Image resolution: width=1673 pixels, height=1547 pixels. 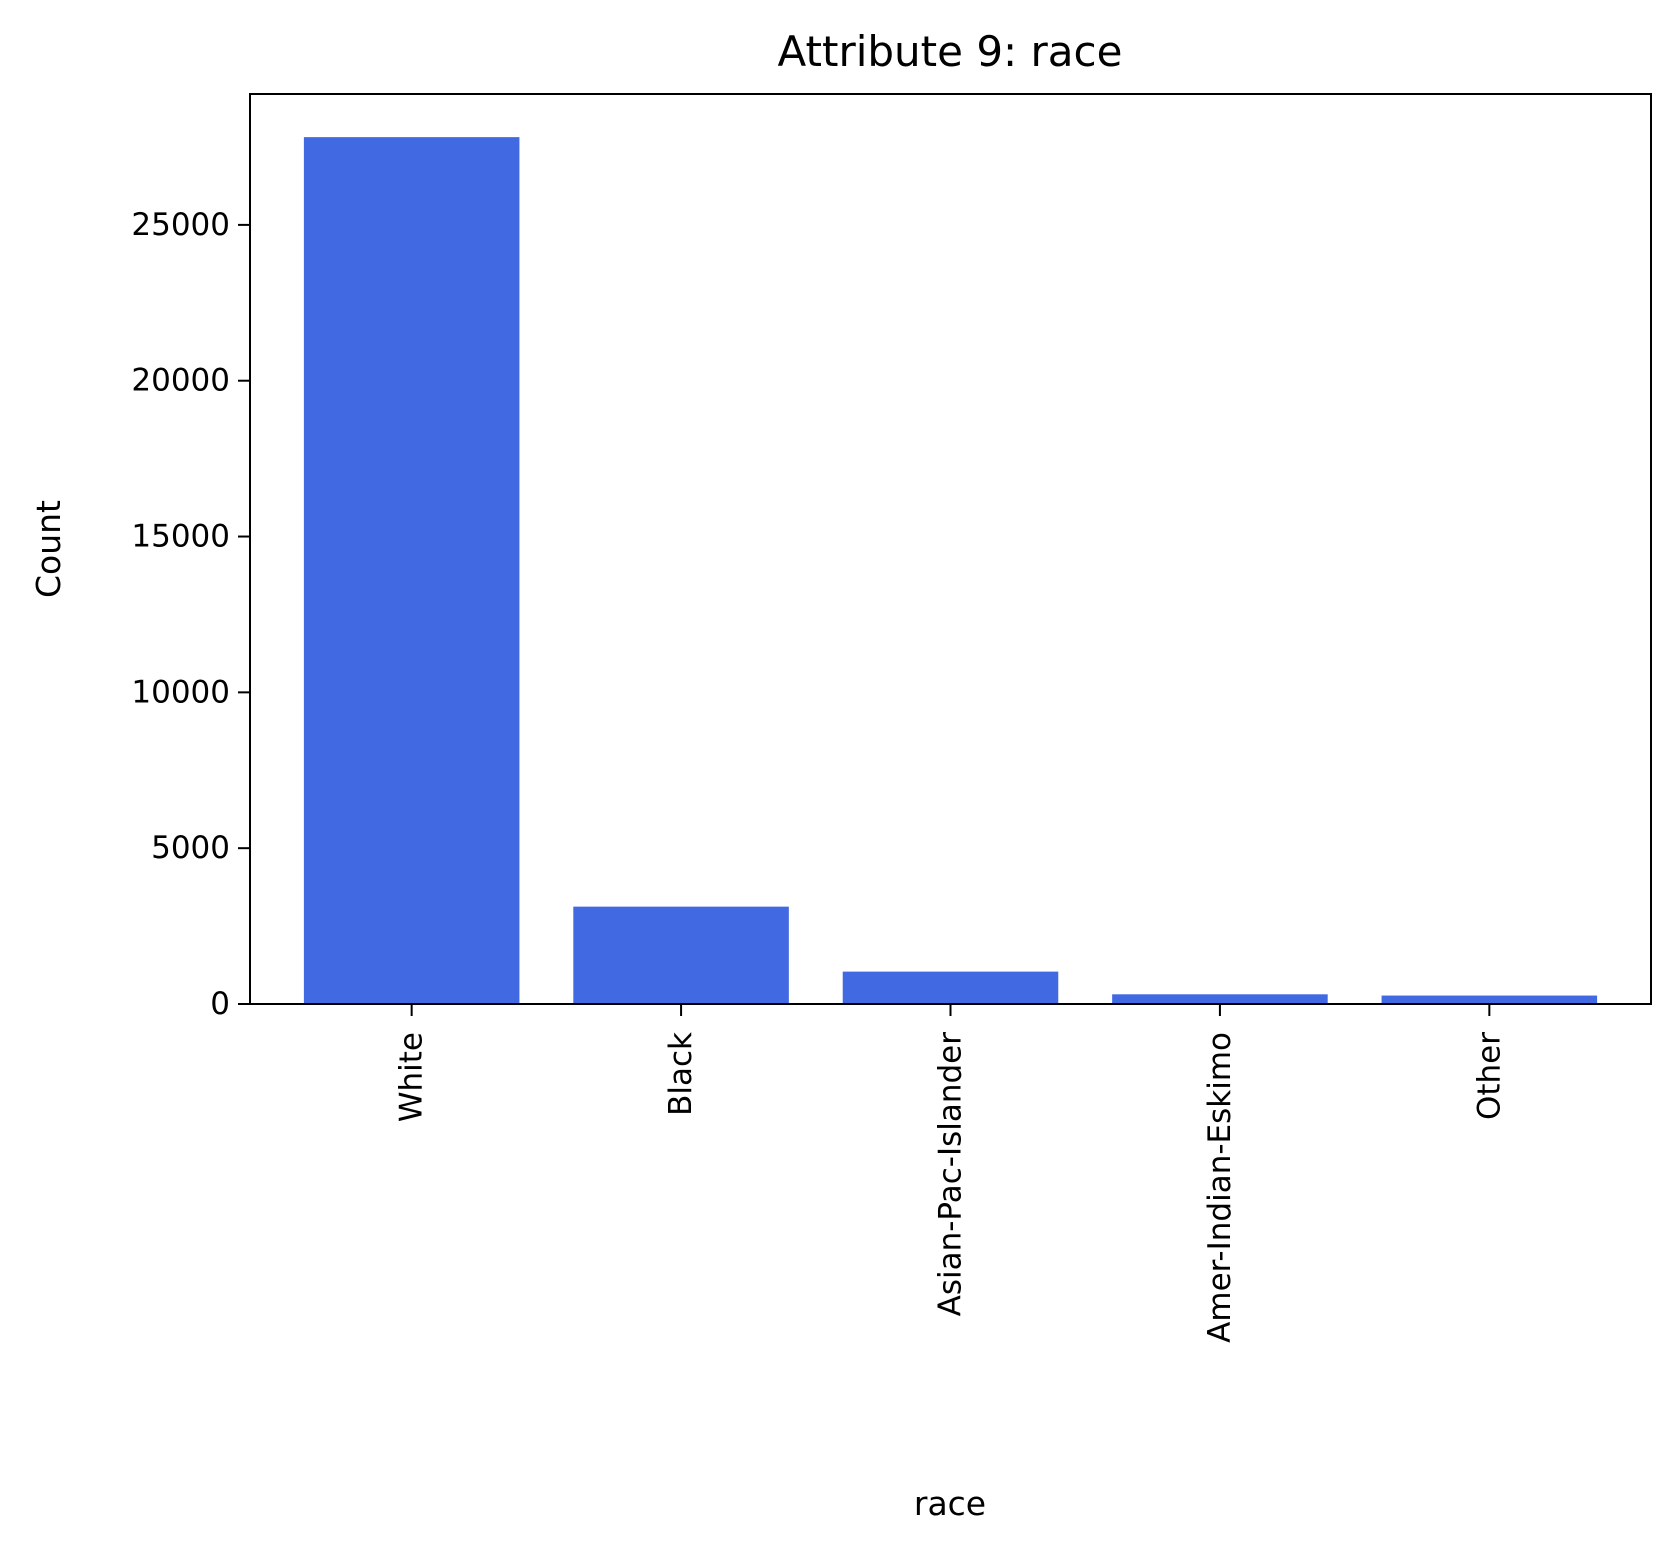 I want to click on y-tick-label: 10000, so click(x=180, y=692).